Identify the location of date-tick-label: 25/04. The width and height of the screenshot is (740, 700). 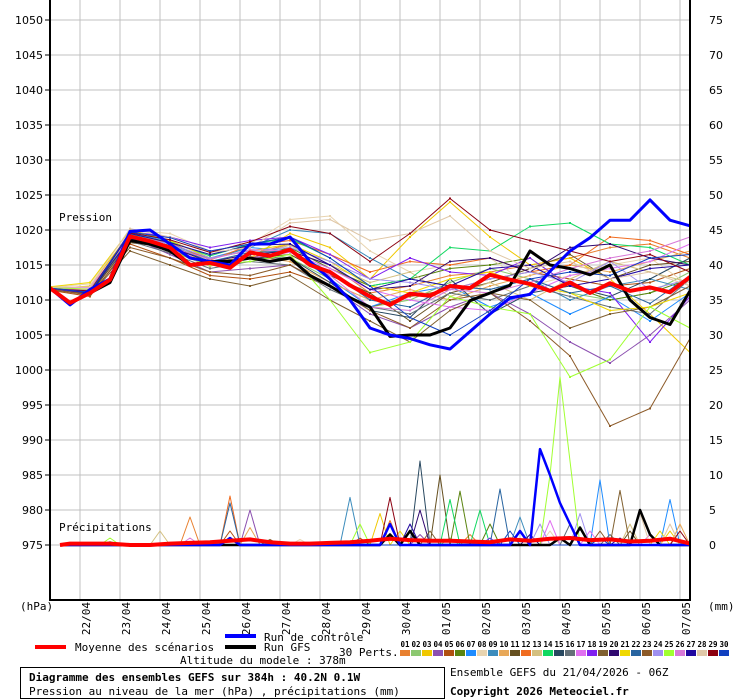
(206, 618).